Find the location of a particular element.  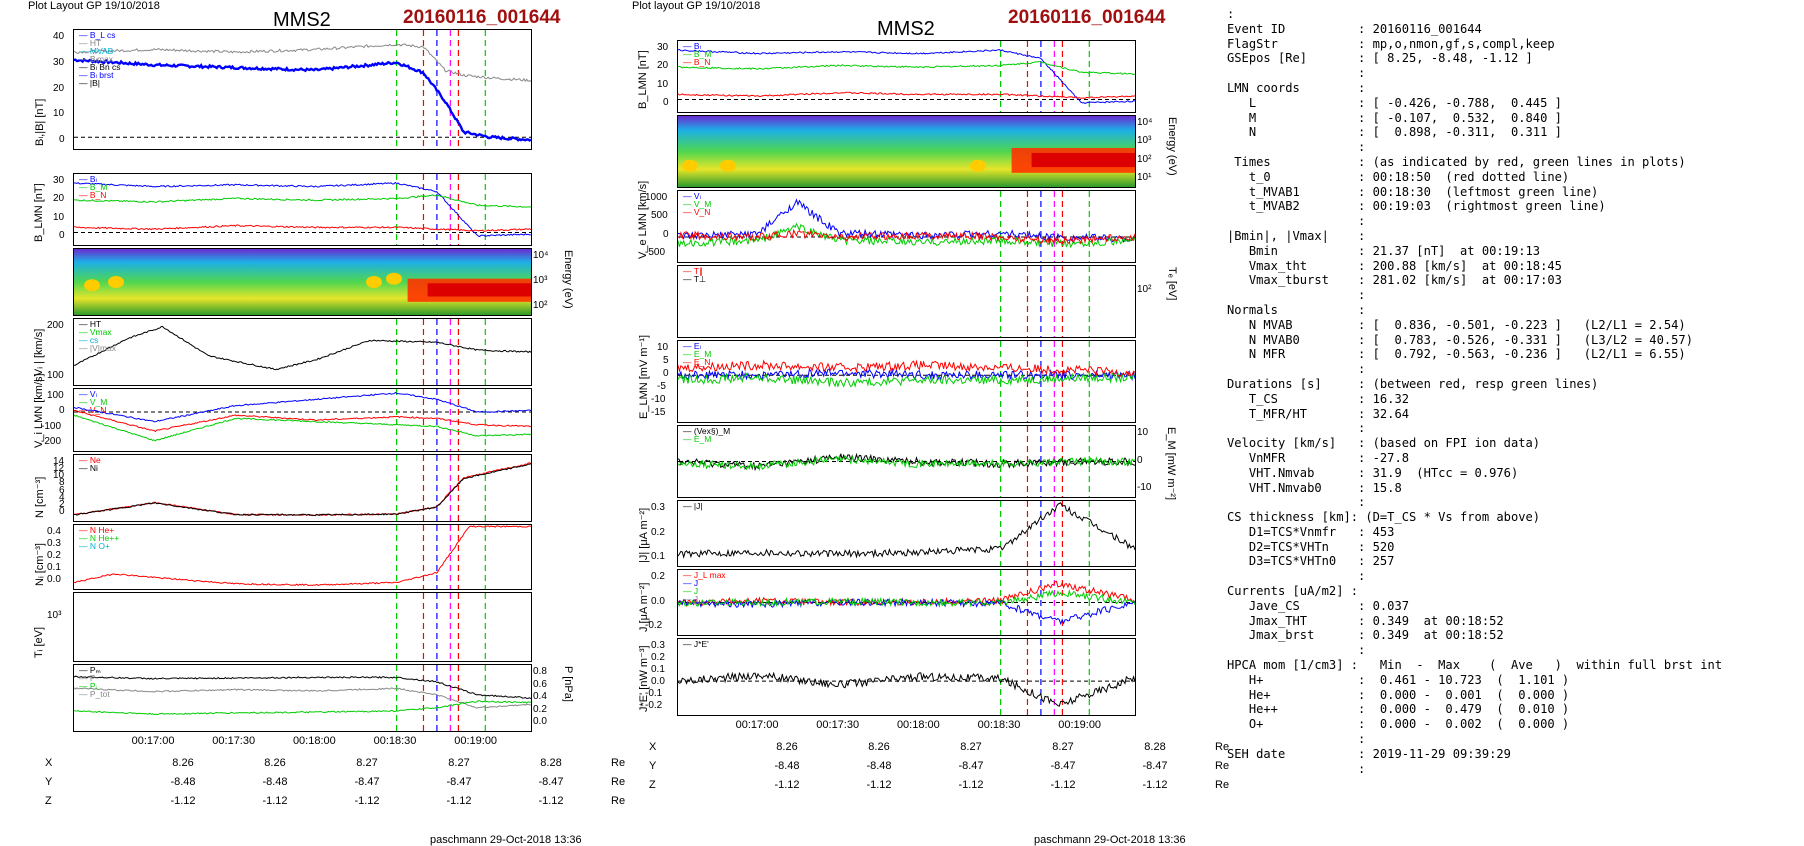

y-tick-label: 10¹ is located at coordinates (1144, 177).